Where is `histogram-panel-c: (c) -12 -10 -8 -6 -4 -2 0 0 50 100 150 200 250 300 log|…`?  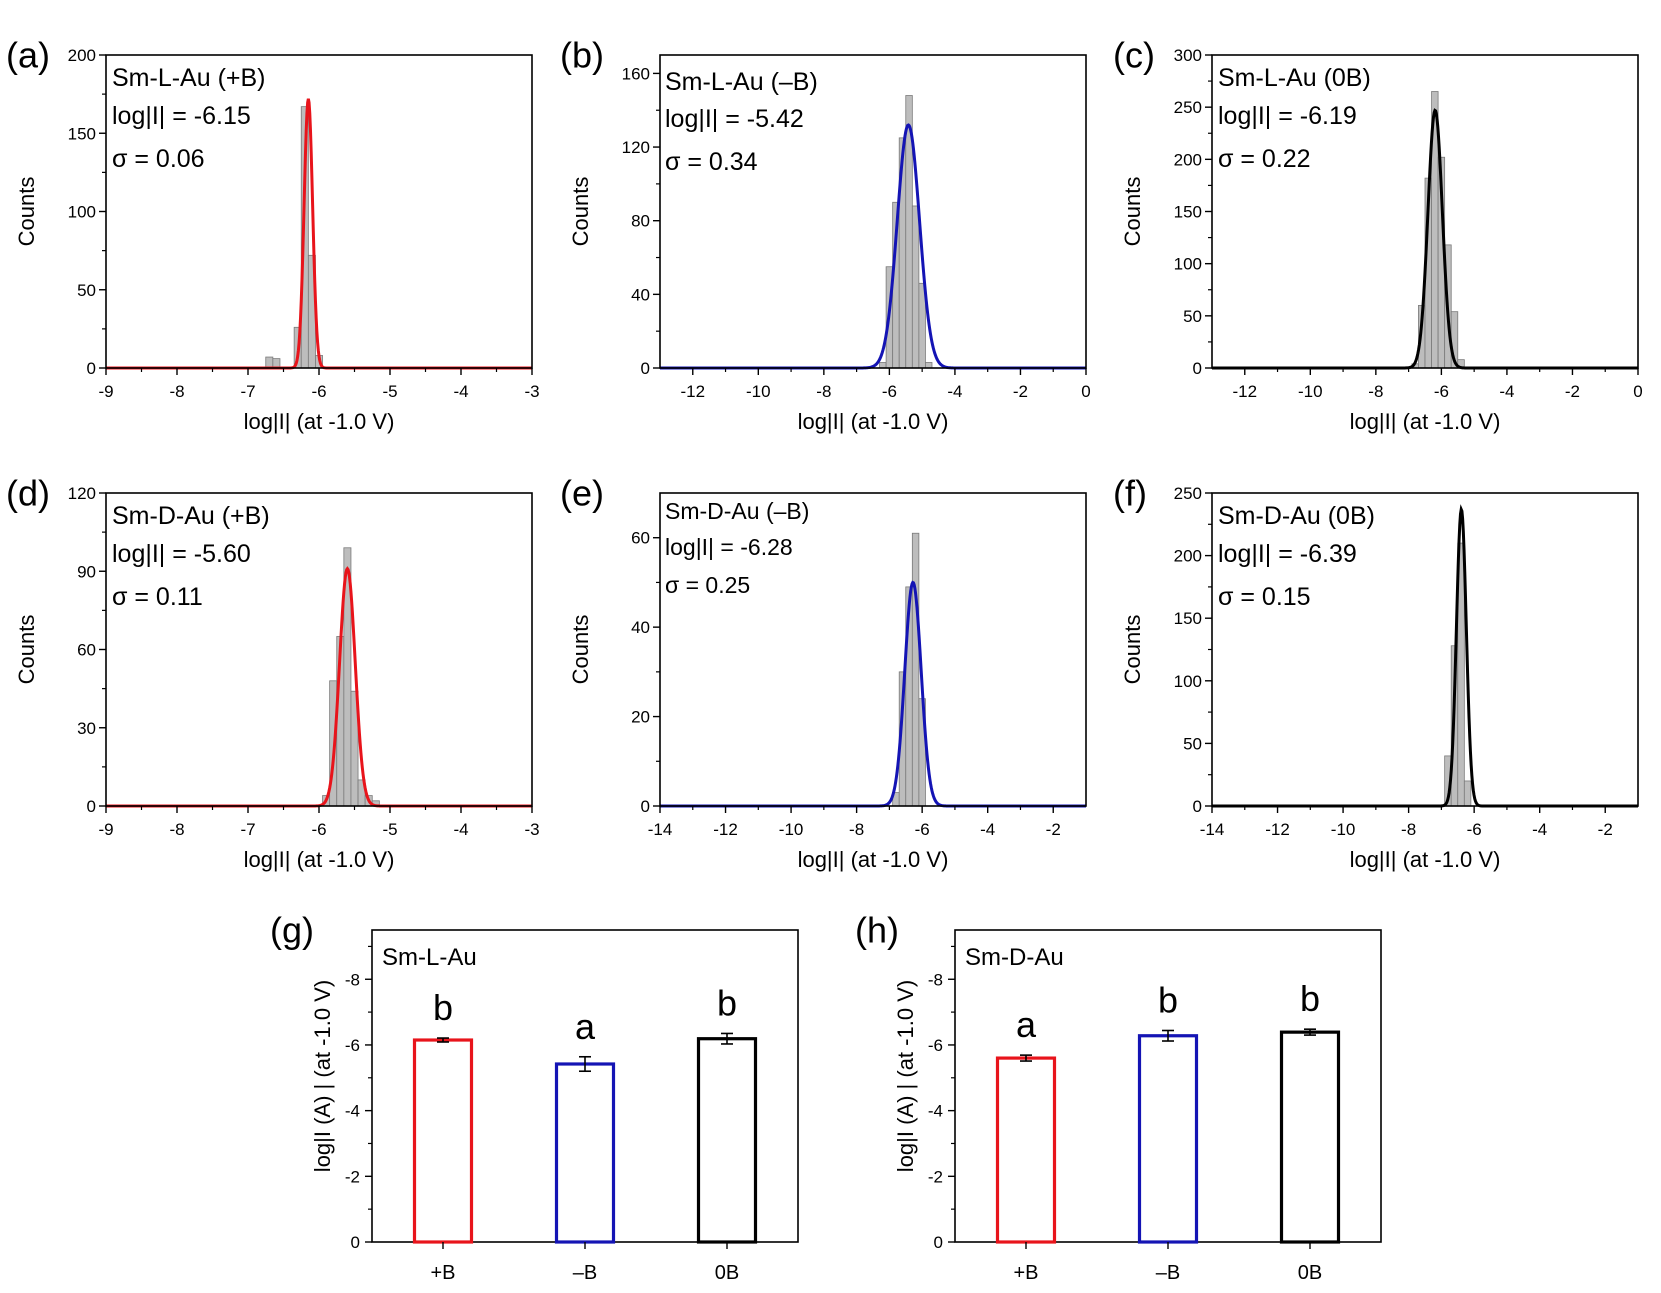
histogram-panel-c: (c) -12 -10 -8 -6 -4 -2 0 0 50 100 150 200 250 300 log|… is located at coordinates (1378, 234).